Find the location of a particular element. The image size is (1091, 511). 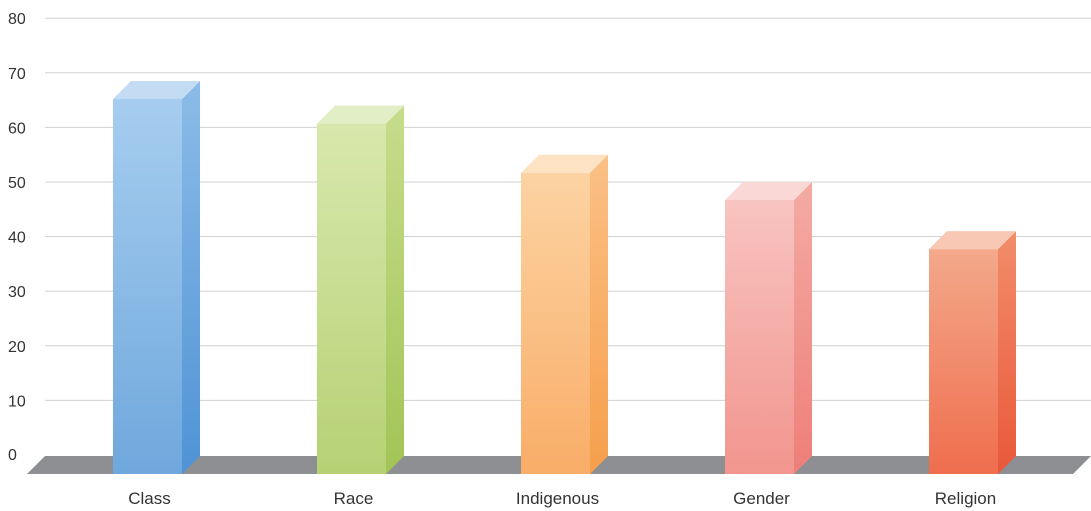

x-tick-label: Religion is located at coordinates (965, 498).